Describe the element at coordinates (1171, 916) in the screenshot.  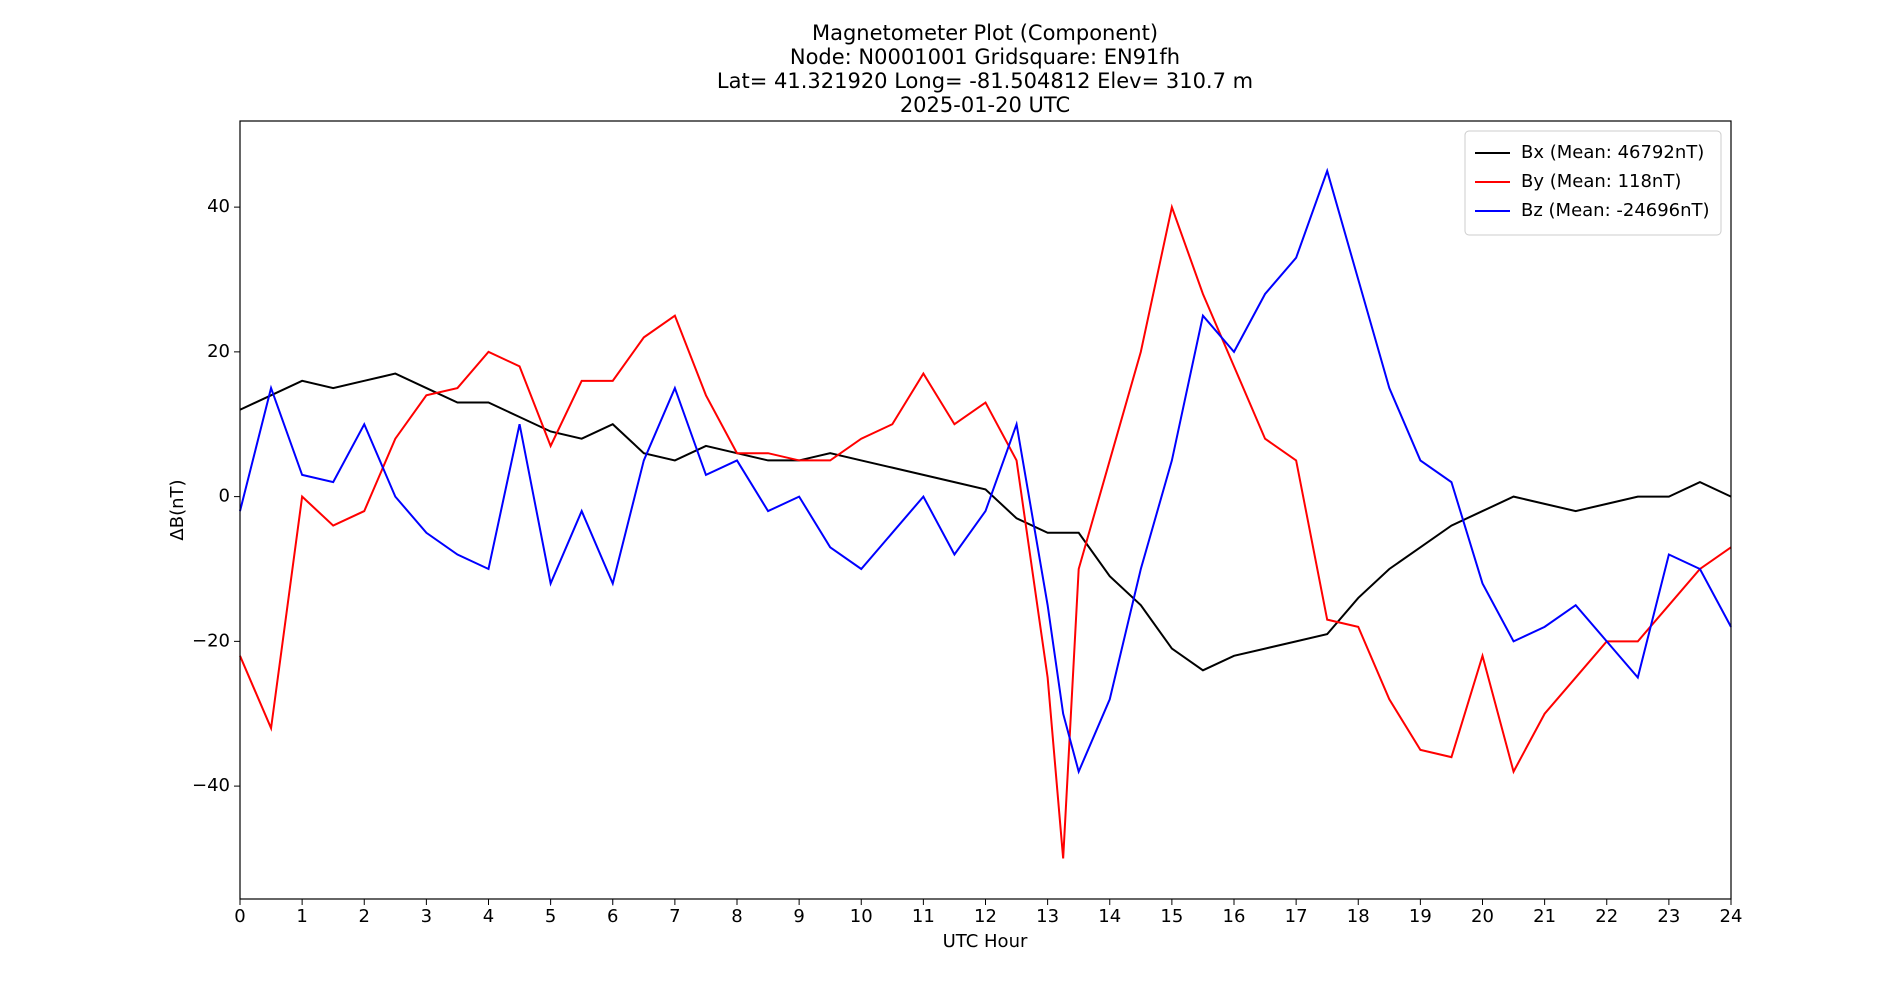
I see `x-tick-label: 15` at that location.